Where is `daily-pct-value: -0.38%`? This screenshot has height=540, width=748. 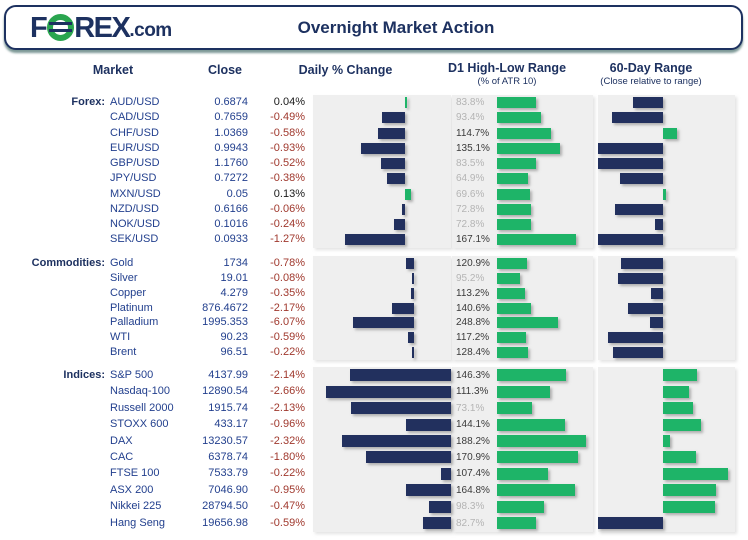
daily-pct-value: -0.38% is located at coordinates (287, 178).